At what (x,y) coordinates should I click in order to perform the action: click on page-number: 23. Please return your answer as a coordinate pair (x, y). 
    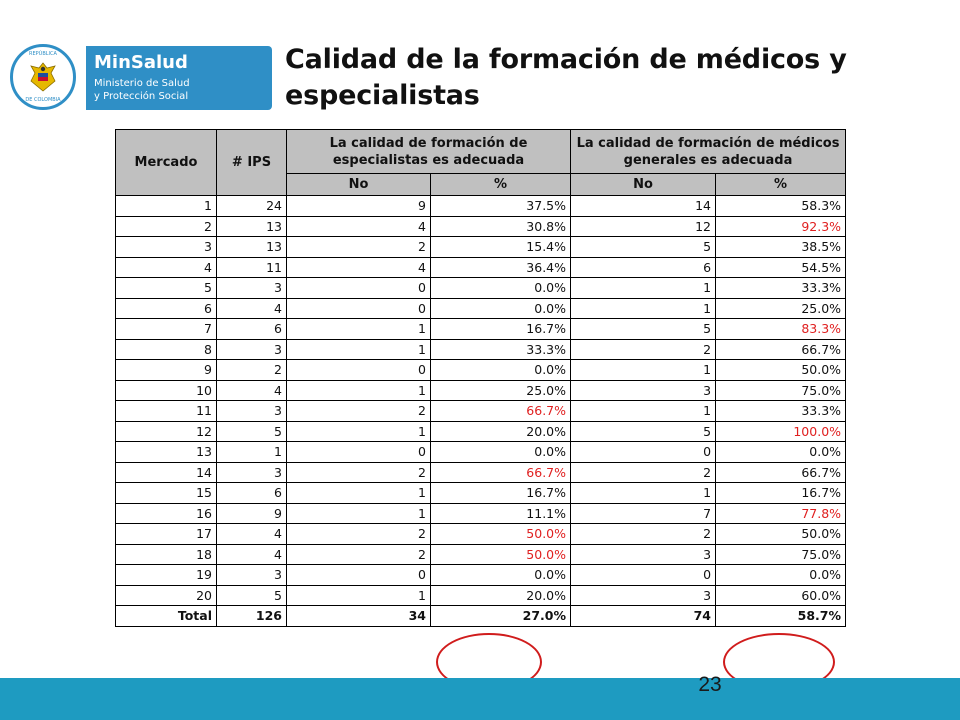
    Looking at the image, I should click on (710, 684).